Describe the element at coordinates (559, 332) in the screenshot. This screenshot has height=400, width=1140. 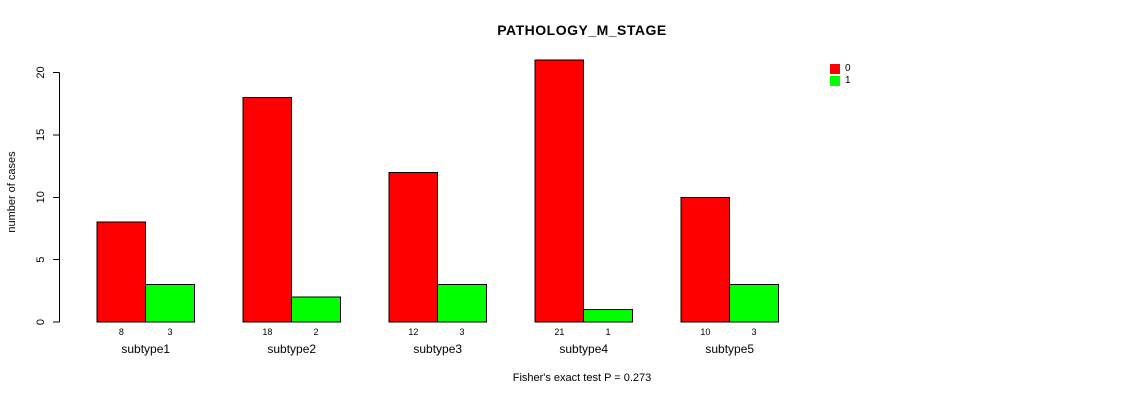
I see `bar-value-label: 21` at that location.